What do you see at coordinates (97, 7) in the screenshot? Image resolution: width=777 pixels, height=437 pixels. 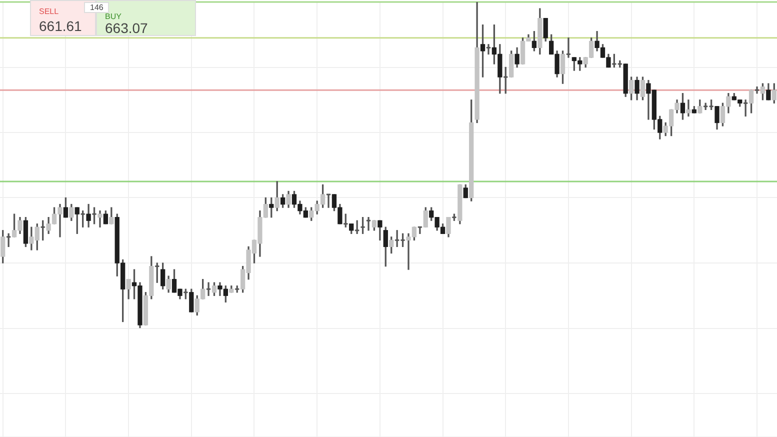 I see `annotation: 146` at bounding box center [97, 7].